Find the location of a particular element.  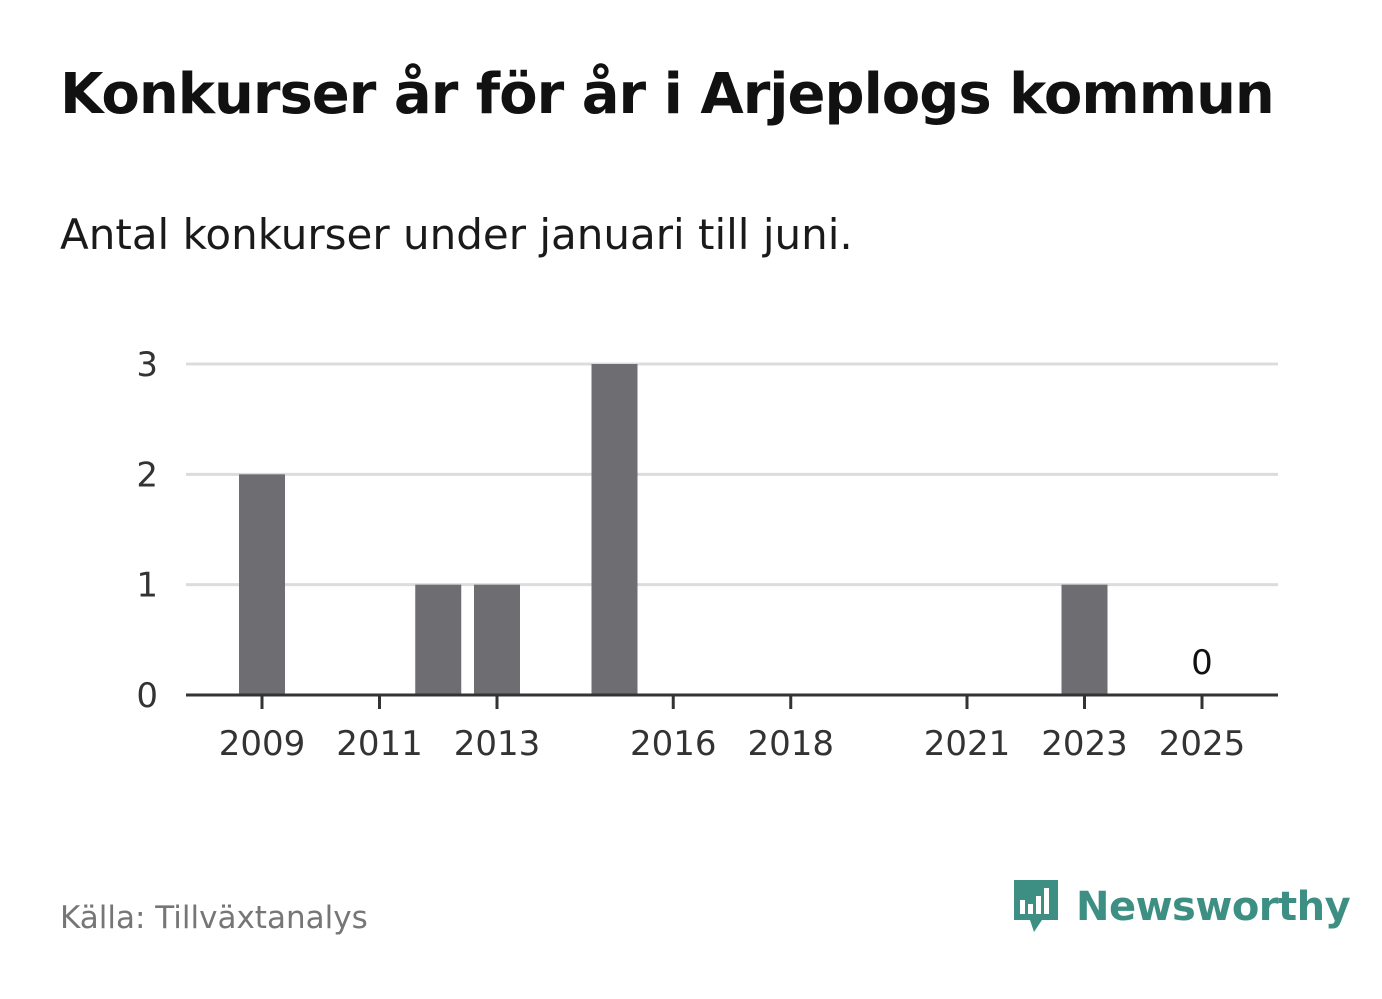

x-tick-label: 2011 is located at coordinates (379, 744).